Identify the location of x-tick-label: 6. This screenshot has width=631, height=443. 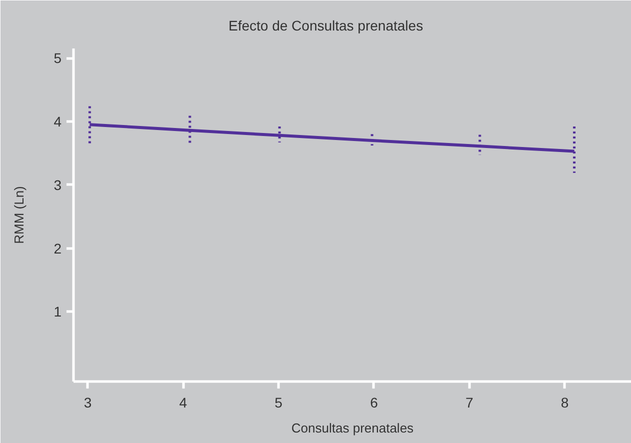
(374, 402).